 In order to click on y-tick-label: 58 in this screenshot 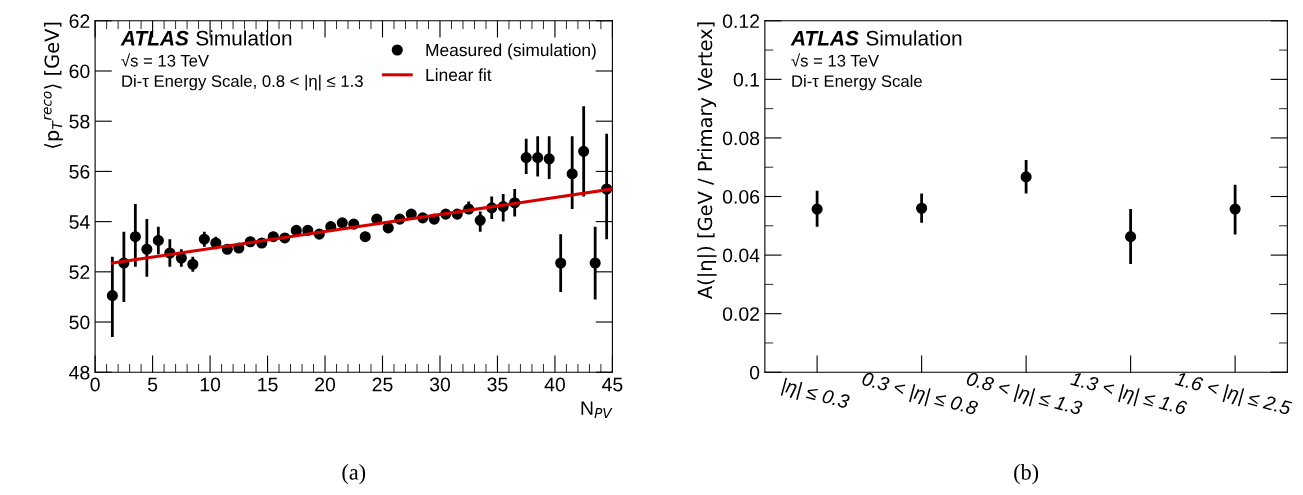, I will do `click(79, 121)`.